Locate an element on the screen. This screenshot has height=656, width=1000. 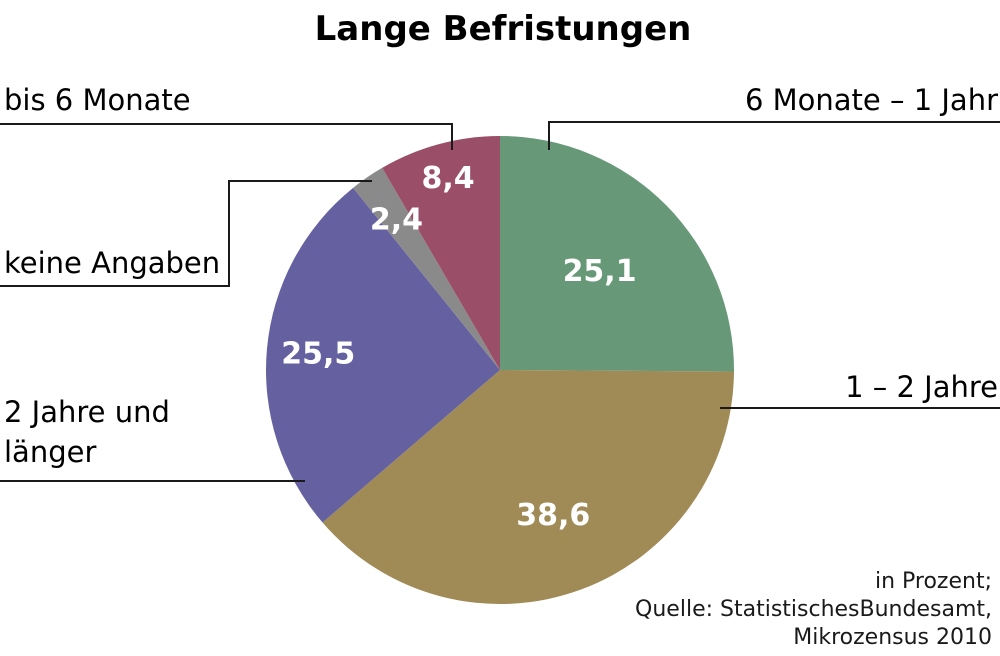
slice-1-2-jahre is located at coordinates (528, 487).